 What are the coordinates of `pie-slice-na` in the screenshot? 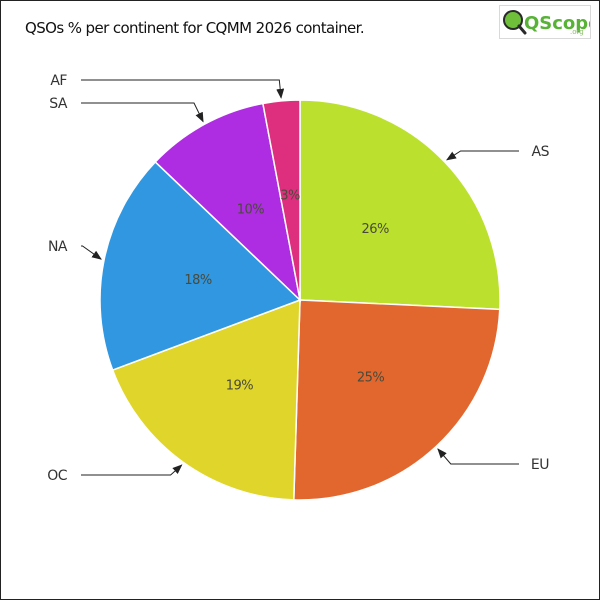 It's located at (200, 265).